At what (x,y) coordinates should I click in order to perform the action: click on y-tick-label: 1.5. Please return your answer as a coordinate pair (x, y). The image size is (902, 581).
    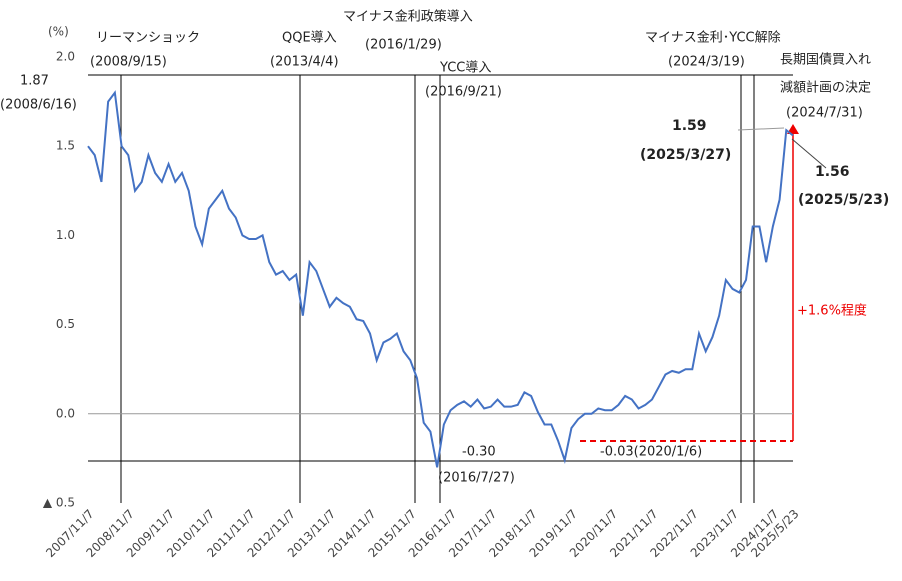
    Looking at the image, I should click on (65, 146).